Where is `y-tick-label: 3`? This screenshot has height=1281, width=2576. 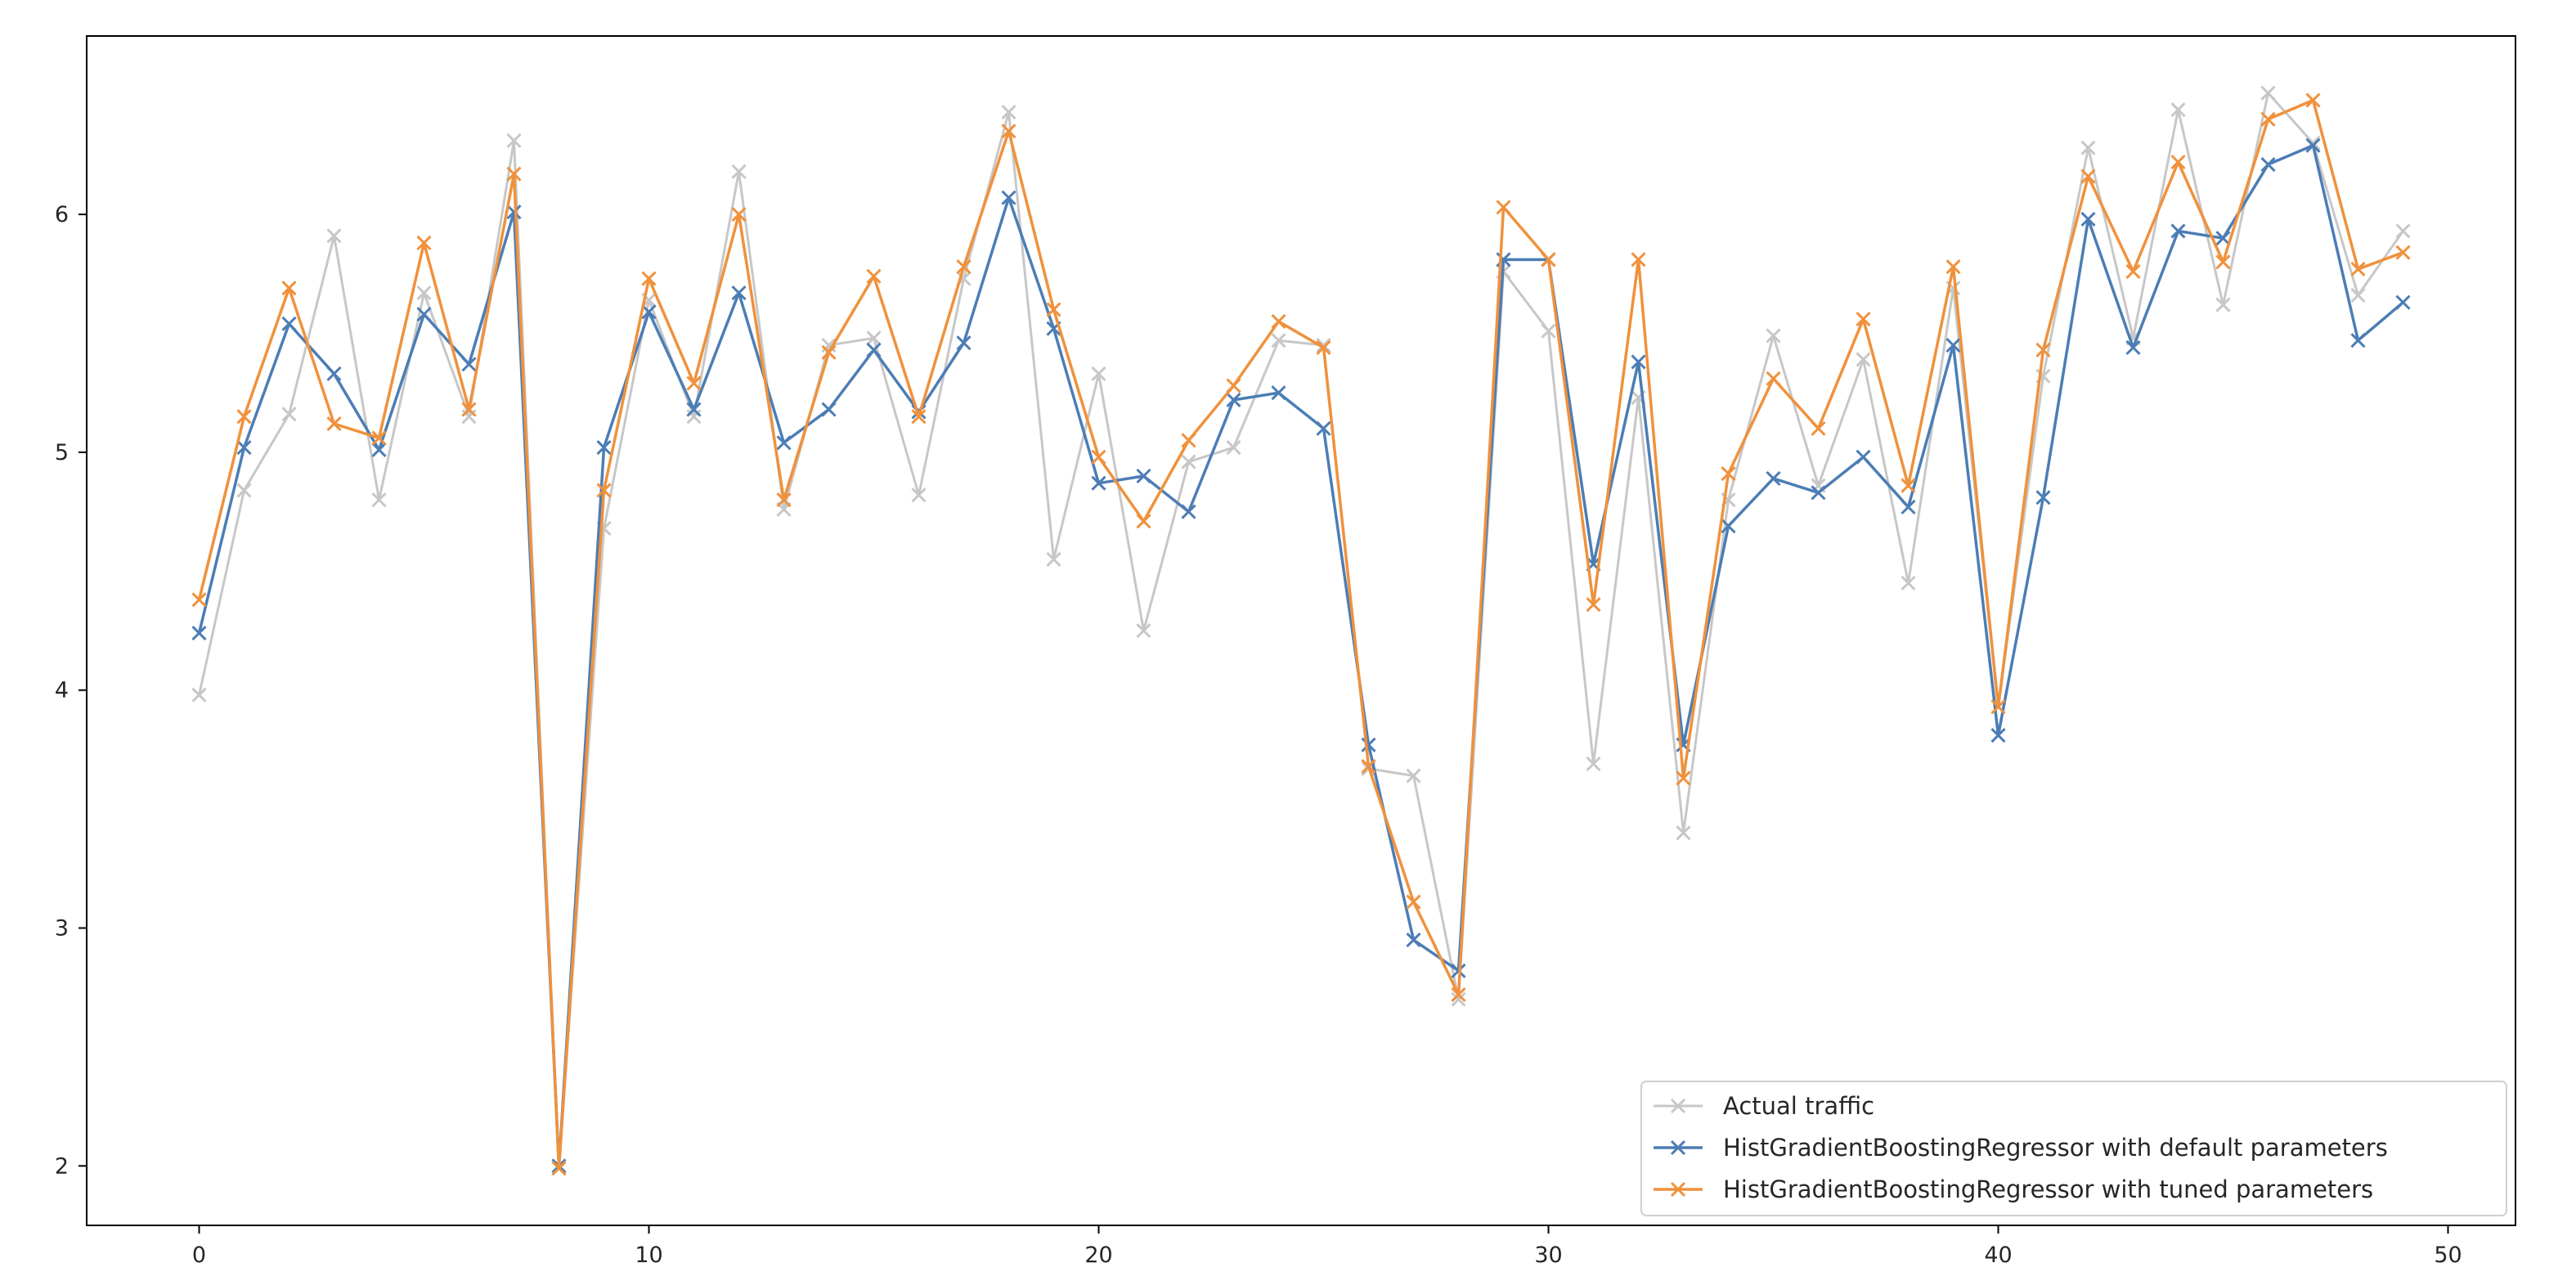 y-tick-label: 3 is located at coordinates (62, 929).